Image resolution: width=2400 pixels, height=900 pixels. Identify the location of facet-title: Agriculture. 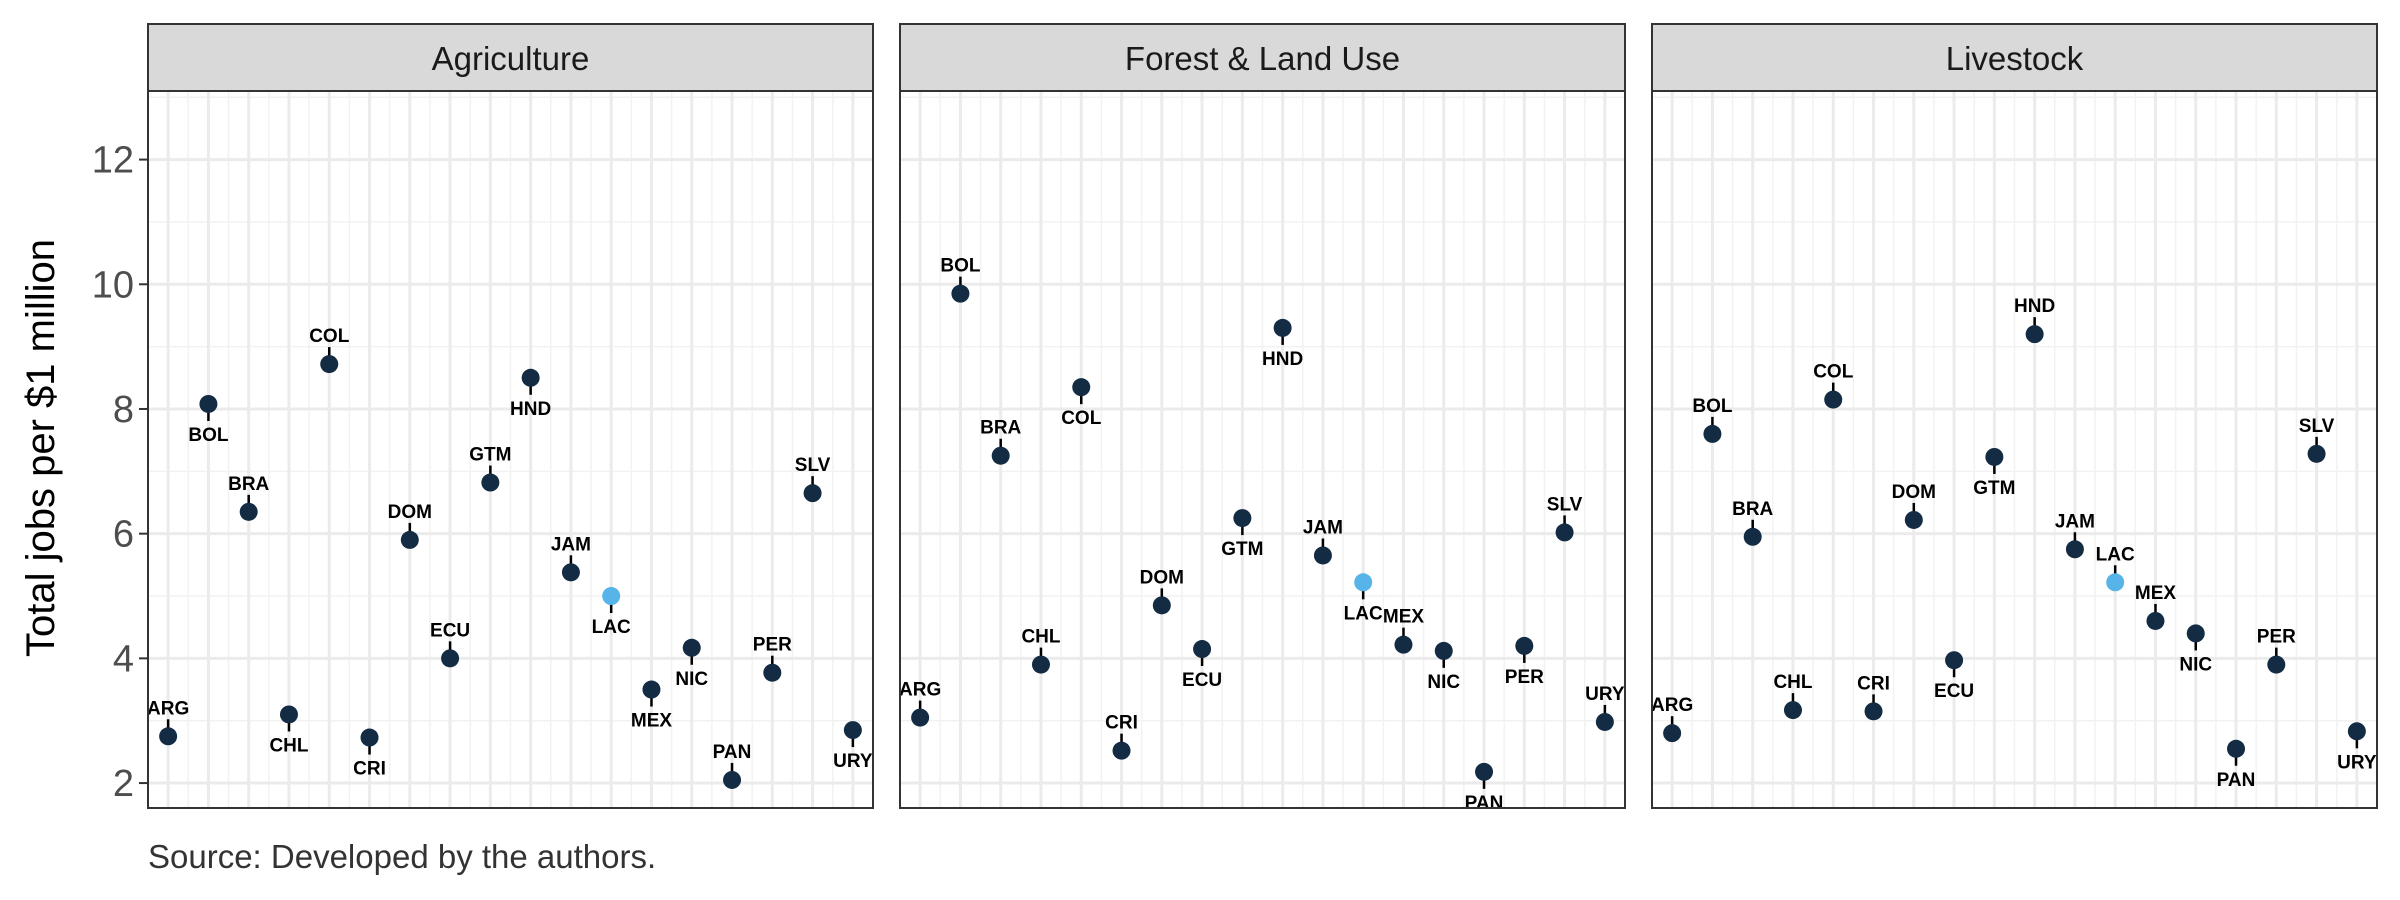
(511, 58).